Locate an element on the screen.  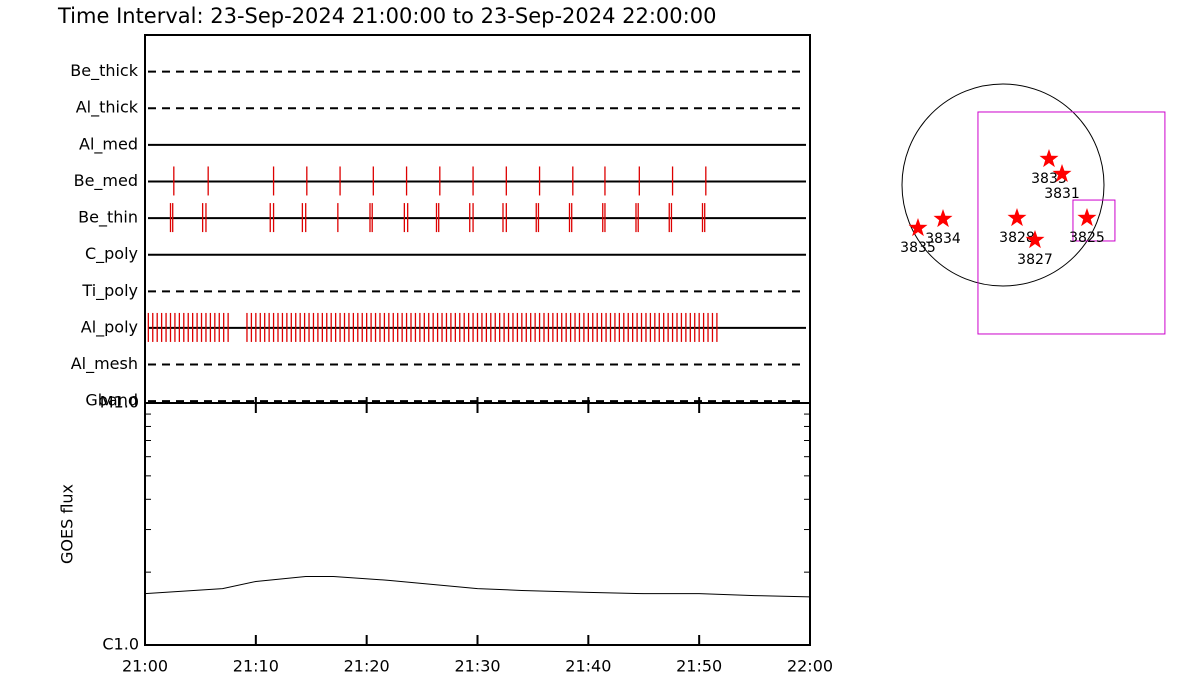
filter-label: Al_mesh is located at coordinates (104, 364).